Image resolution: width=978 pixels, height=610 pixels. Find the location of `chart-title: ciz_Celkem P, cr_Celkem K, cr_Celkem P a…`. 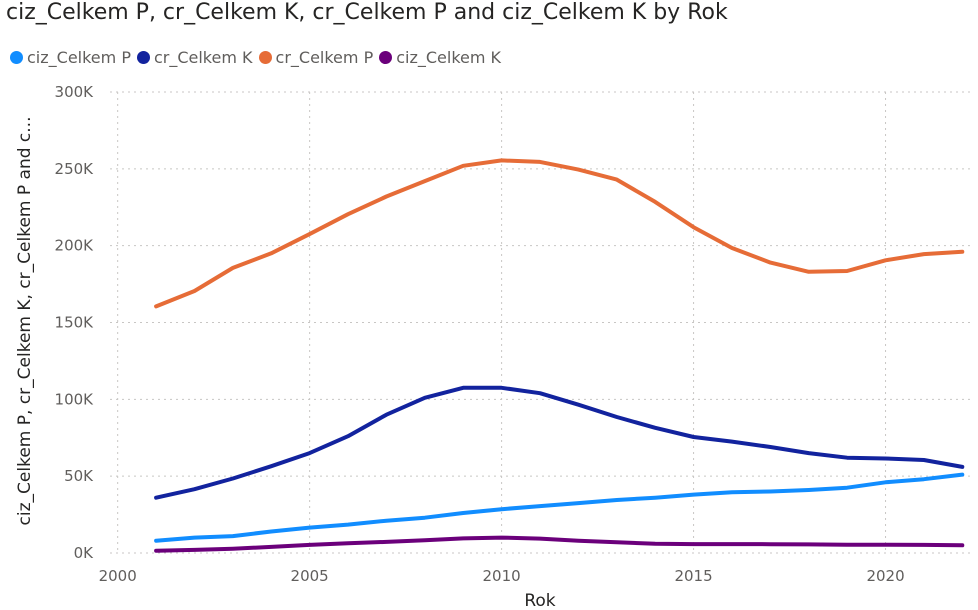

chart-title: ciz_Celkem P, cr_Celkem K, cr_Celkem P a… is located at coordinates (367, 12).